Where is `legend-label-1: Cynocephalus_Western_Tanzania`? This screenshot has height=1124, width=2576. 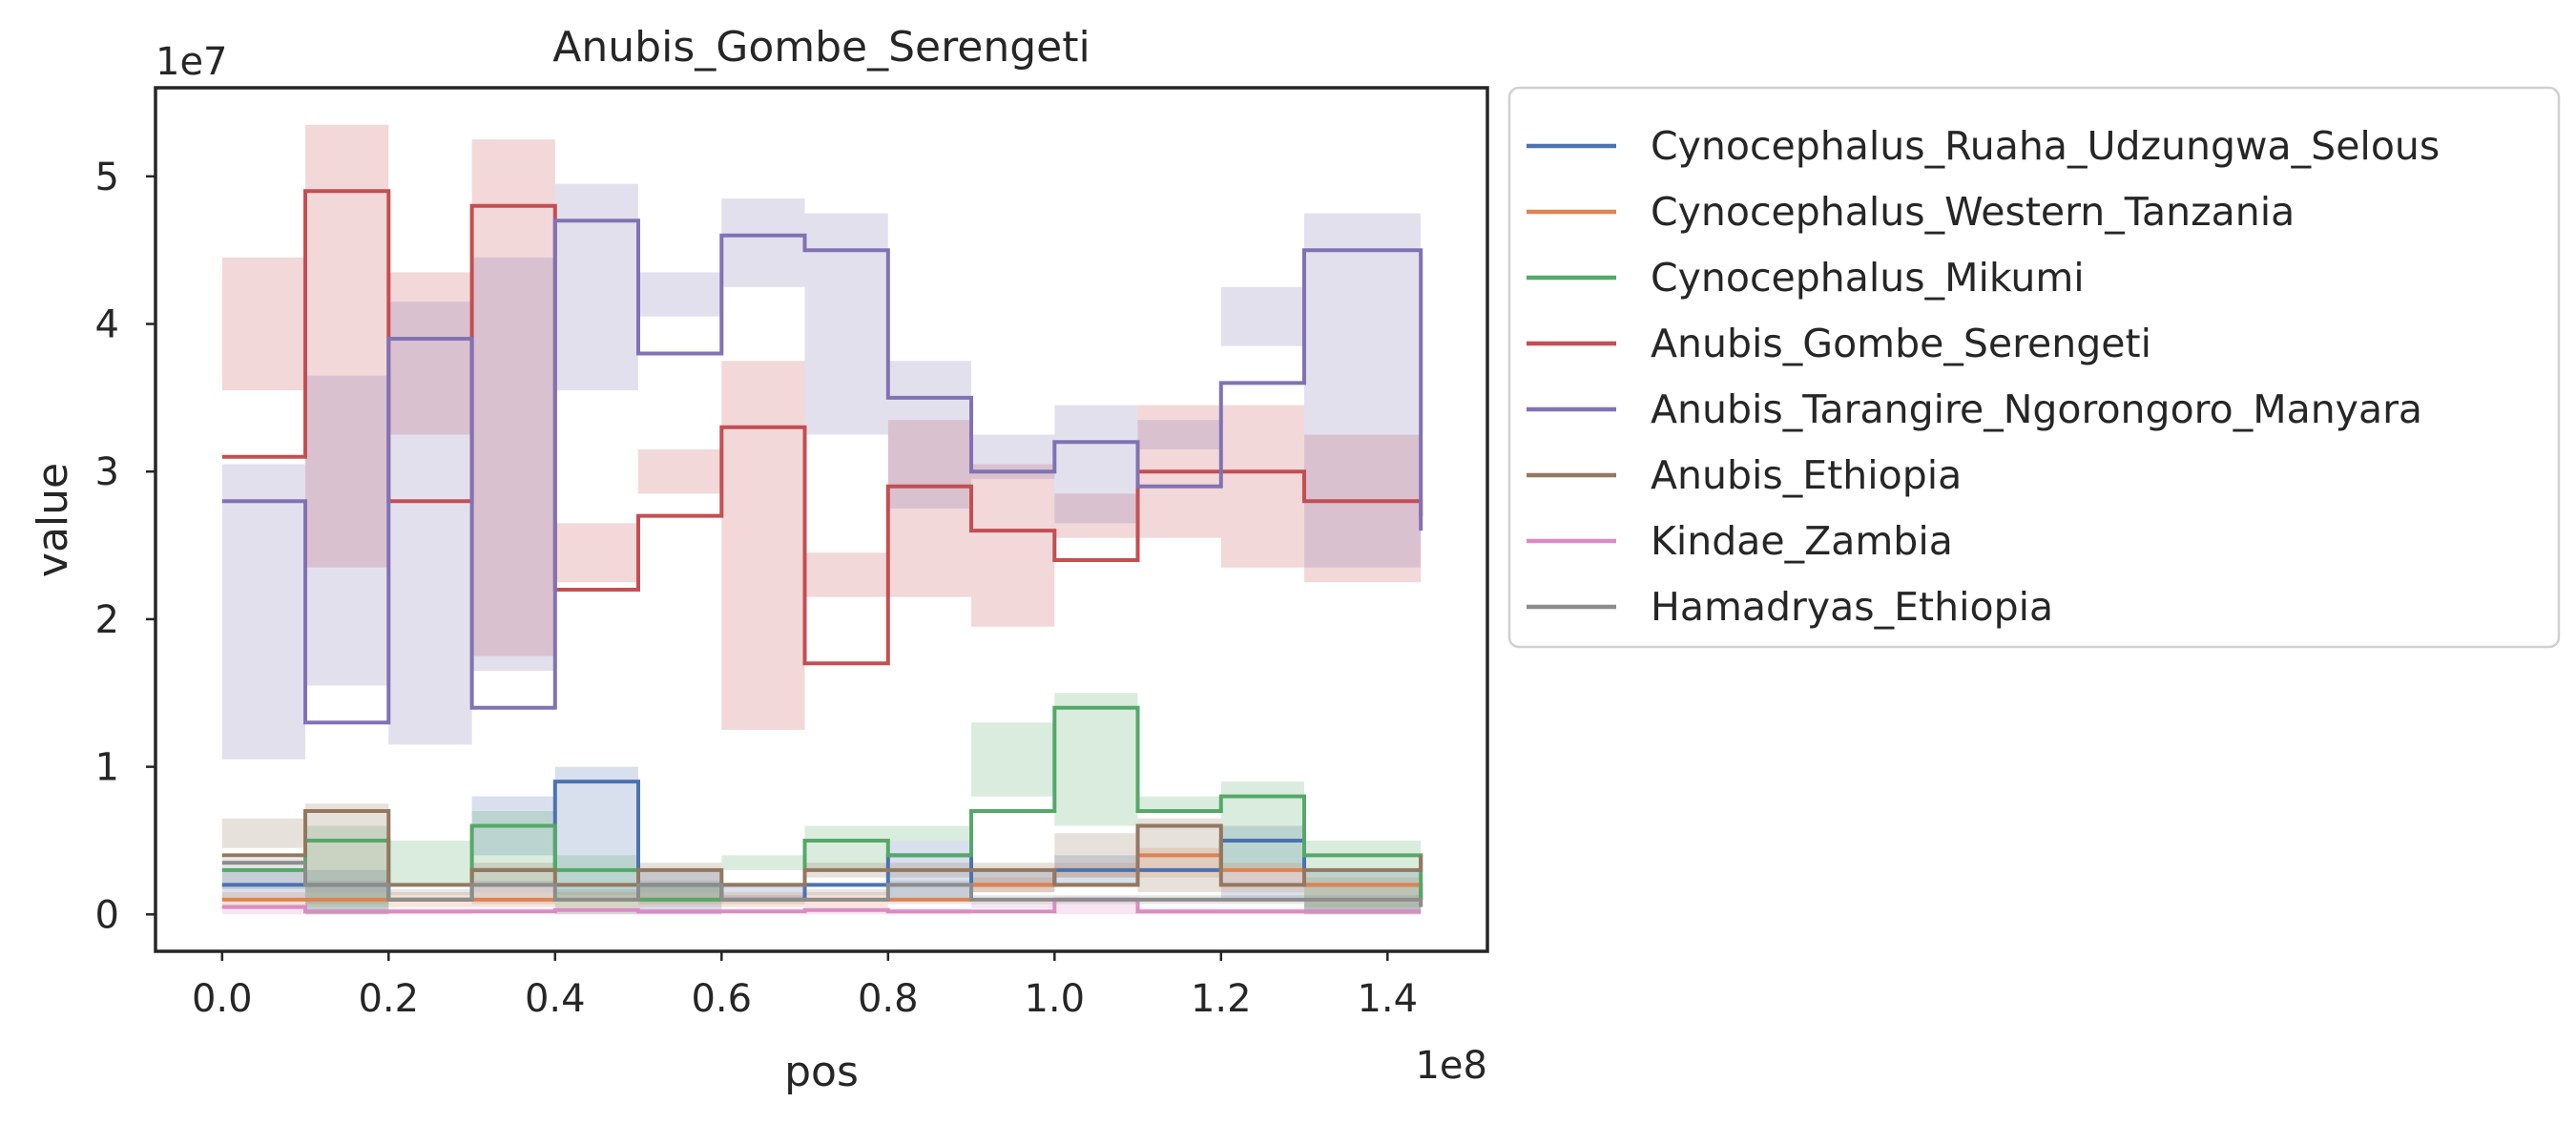 legend-label-1: Cynocephalus_Western_Tanzania is located at coordinates (1973, 212).